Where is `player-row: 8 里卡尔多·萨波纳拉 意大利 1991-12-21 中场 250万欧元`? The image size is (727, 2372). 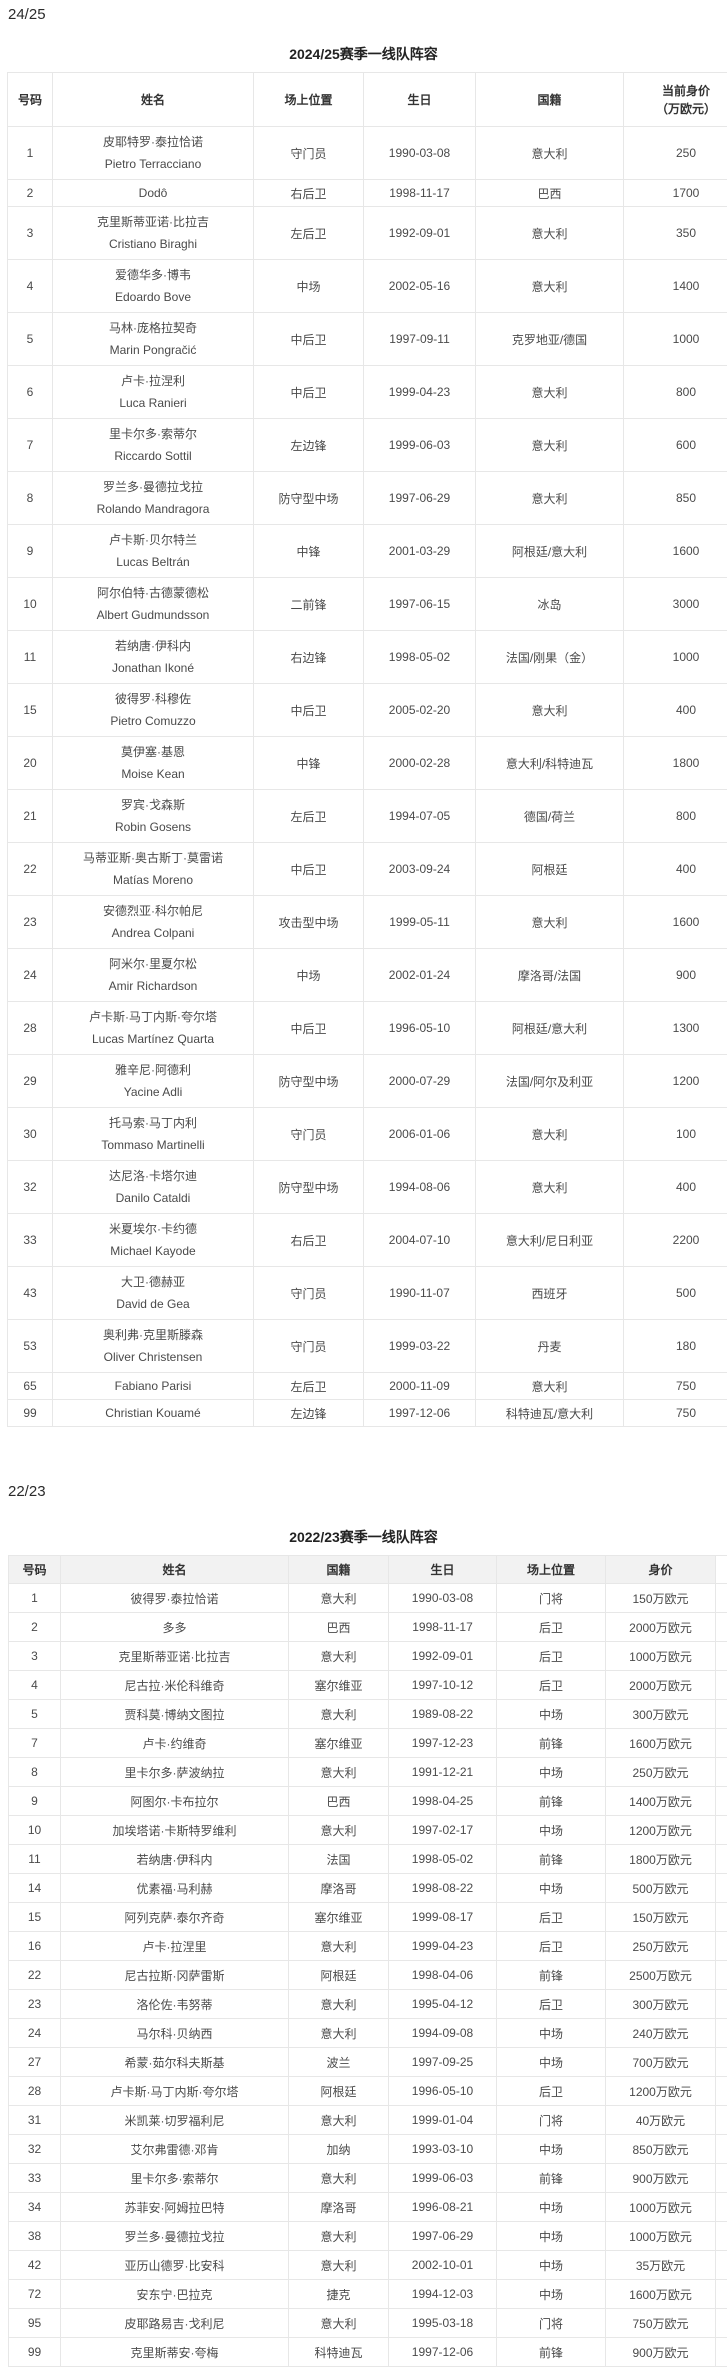
player-row: 8 里卡尔多·萨波纳拉 意大利 1991-12-21 中场 250万欧元 is located at coordinates (367, 1772).